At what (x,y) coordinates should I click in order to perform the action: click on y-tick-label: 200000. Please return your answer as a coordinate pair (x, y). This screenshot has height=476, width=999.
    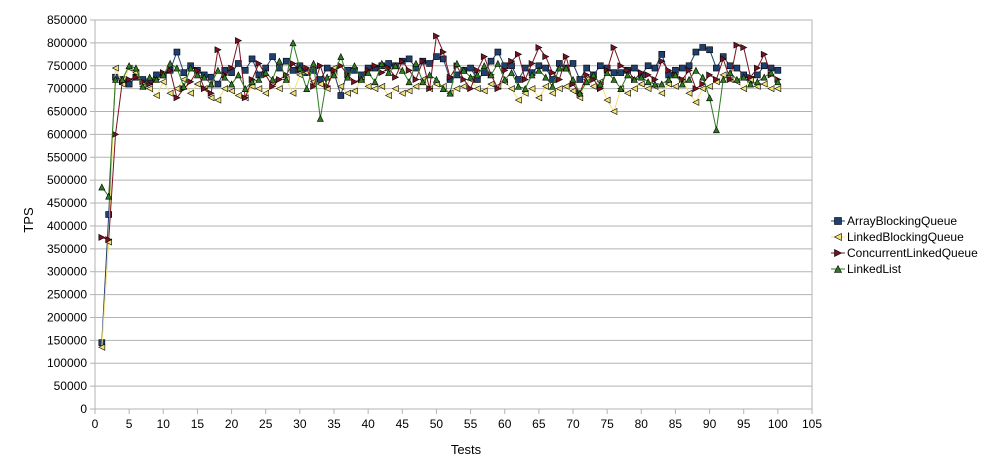
    Looking at the image, I should click on (67, 317).